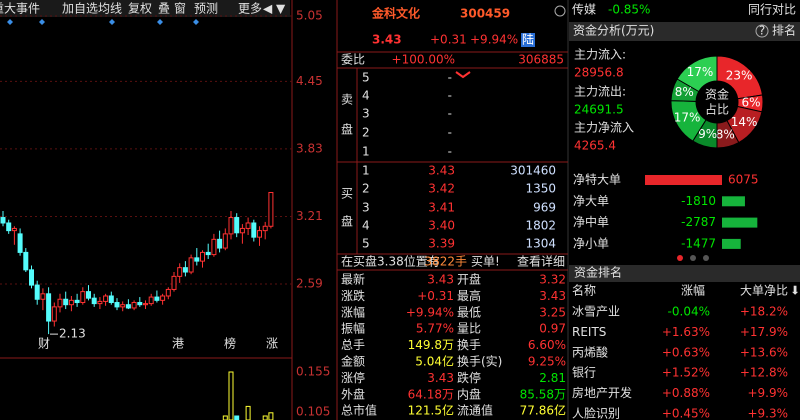 The image size is (800, 420). What do you see at coordinates (423, 60) in the screenshot?
I see `ratio: +100.00%` at bounding box center [423, 60].